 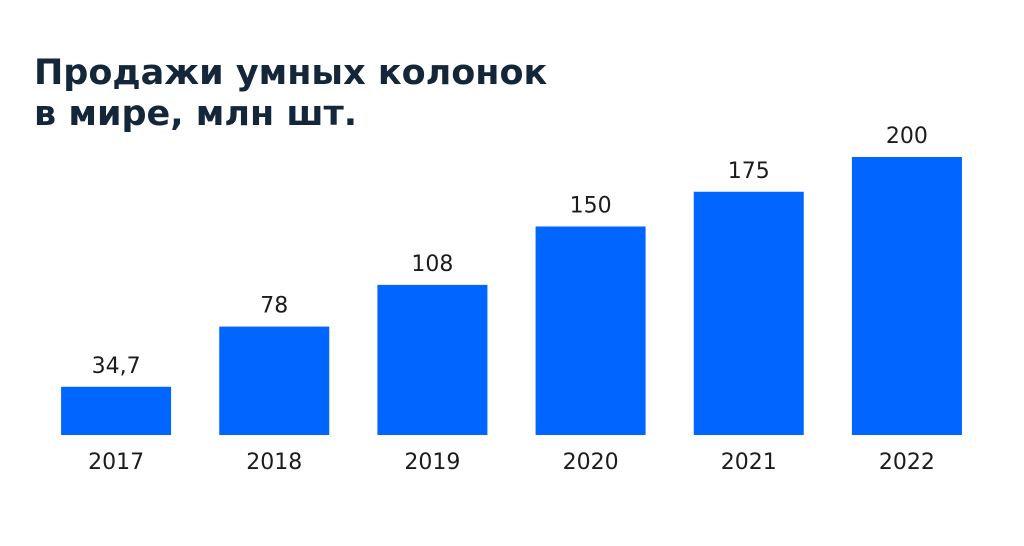 I want to click on value-label: 108, so click(x=432, y=264).